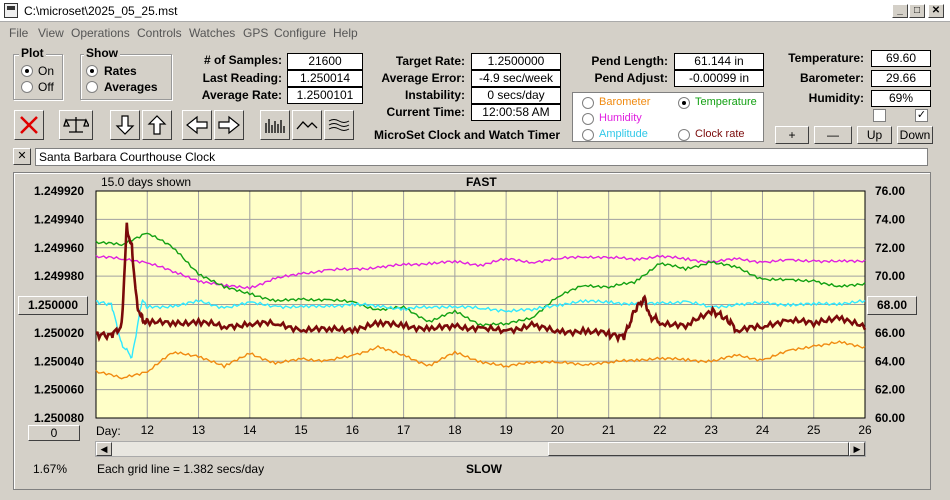 This screenshot has height=500, width=950. I want to click on line-graph-icon, so click(307, 125).